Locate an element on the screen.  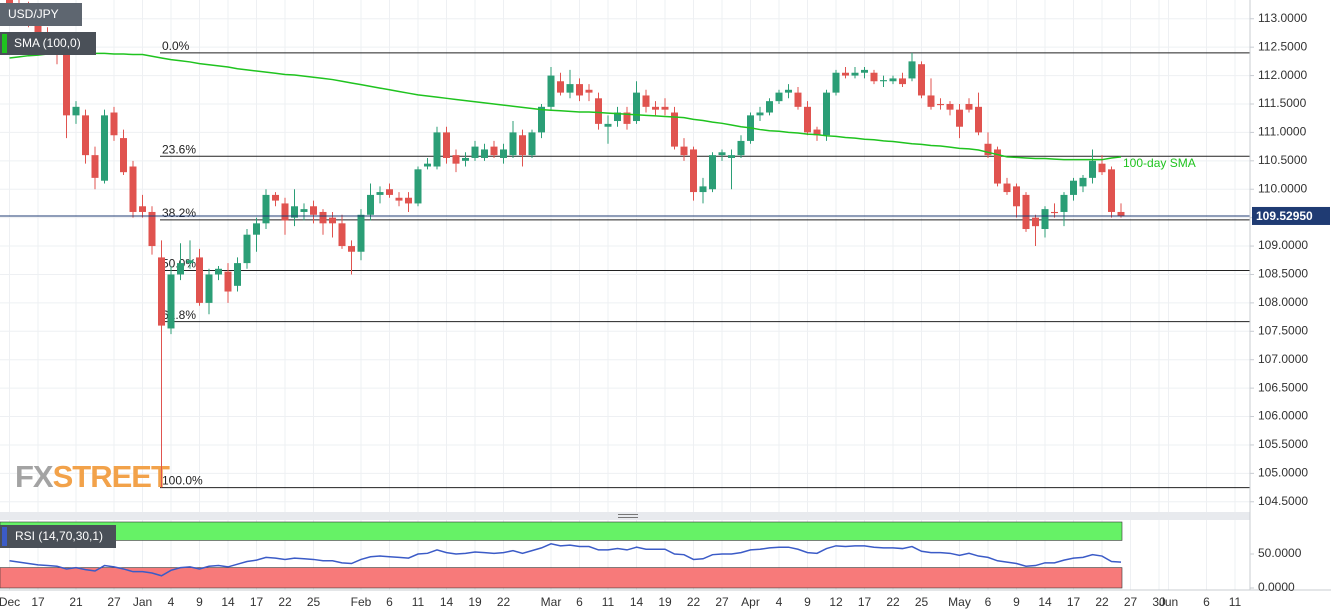
y-tick-label: 106.5000 is located at coordinates (1283, 387).